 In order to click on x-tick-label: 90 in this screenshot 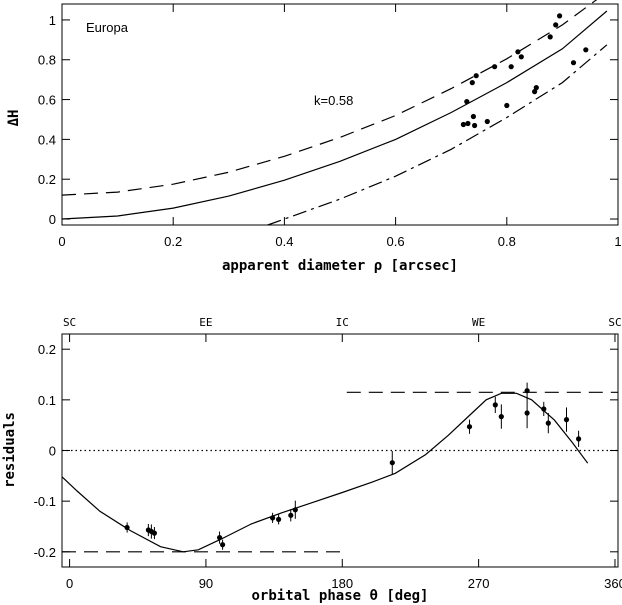, I will do `click(206, 583)`.